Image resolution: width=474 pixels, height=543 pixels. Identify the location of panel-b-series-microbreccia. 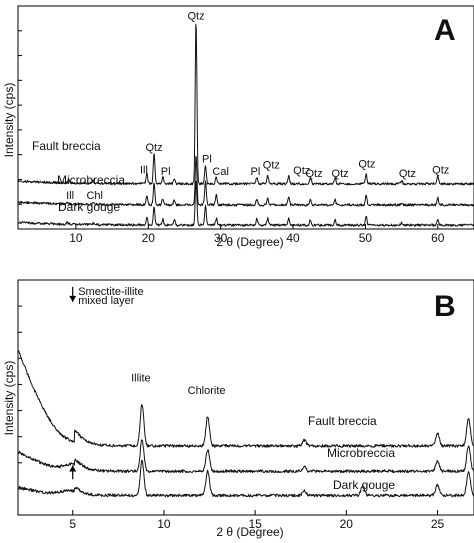
(245, 456).